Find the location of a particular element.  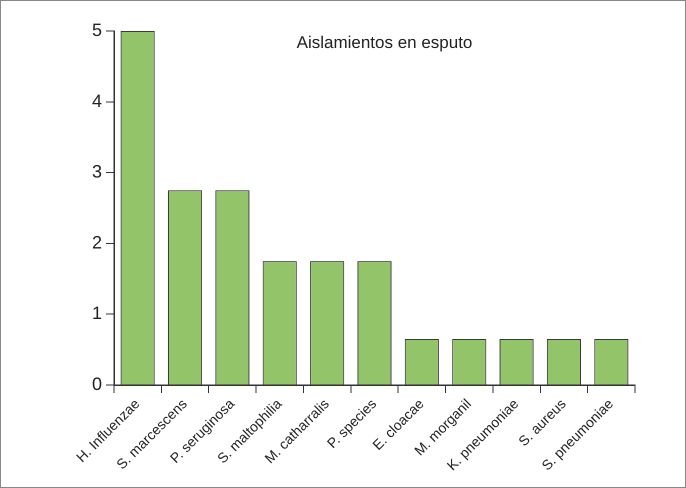

y-tick-label: 3 is located at coordinates (97, 172).